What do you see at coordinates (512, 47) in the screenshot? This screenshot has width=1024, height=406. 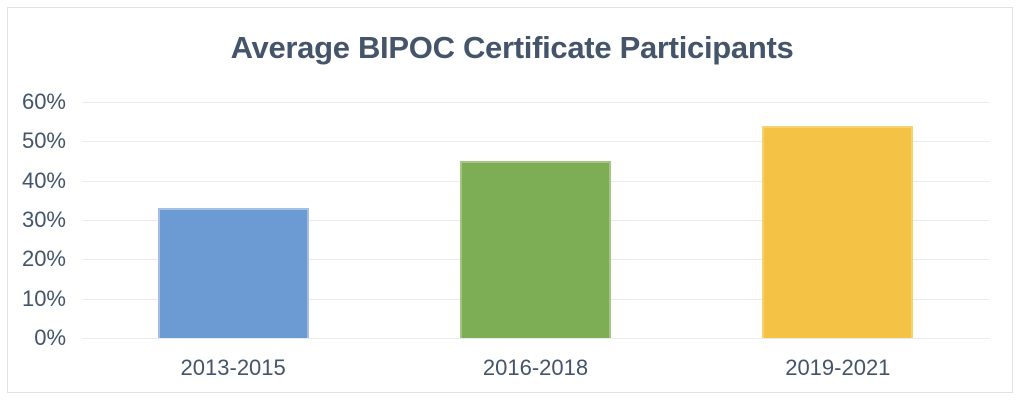 I see `chart-title: Average BIPOC Certificate Participants` at bounding box center [512, 47].